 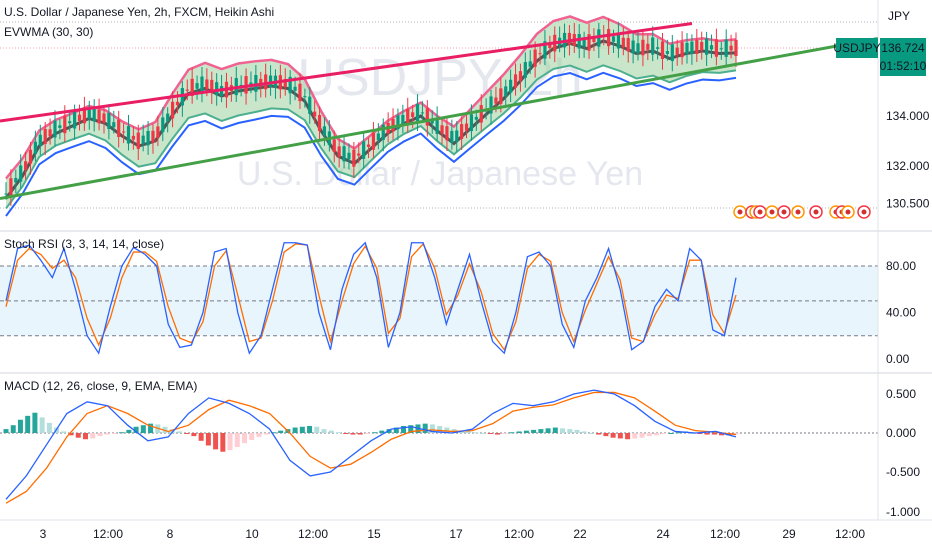 What do you see at coordinates (346, 72) in the screenshot?
I see `upper-trendline` at bounding box center [346, 72].